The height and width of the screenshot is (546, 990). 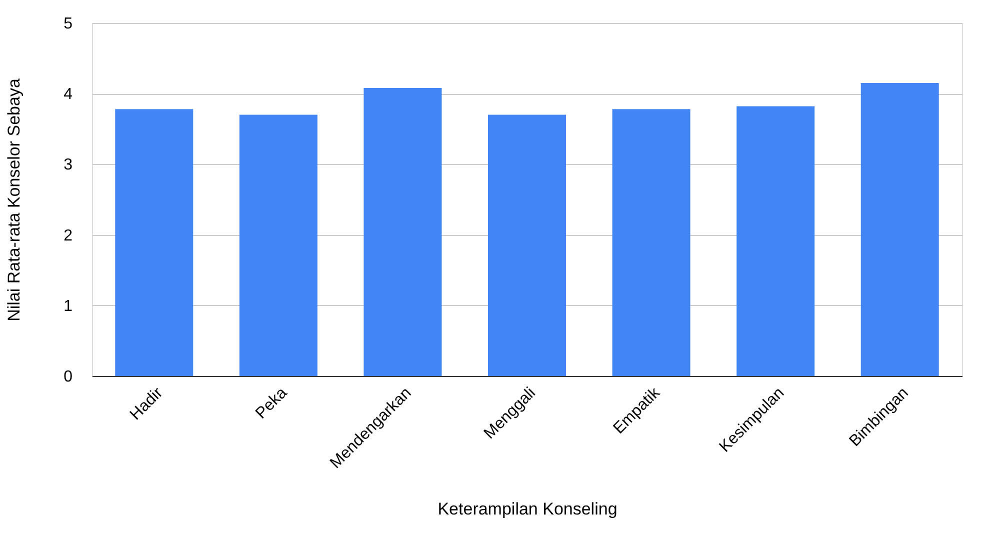 What do you see at coordinates (68, 95) in the screenshot?
I see `y-tick-label: 4` at bounding box center [68, 95].